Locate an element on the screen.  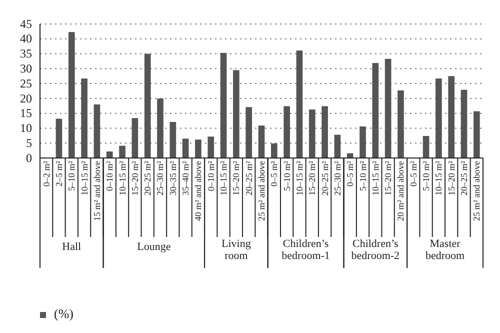
text: Living room is located at coordinates (237, 250).